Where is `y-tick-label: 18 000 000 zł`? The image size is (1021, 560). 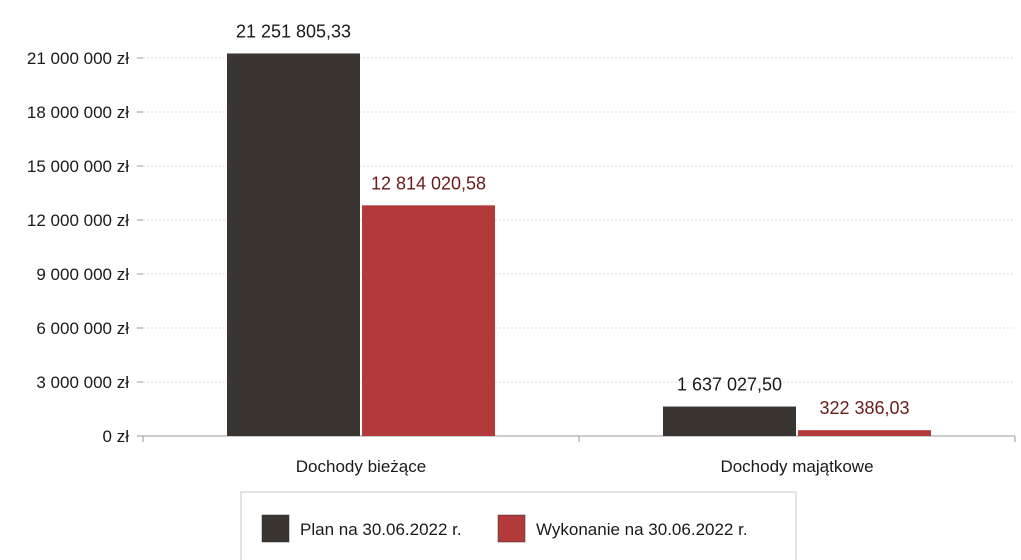
y-tick-label: 18 000 000 zł is located at coordinates (78, 112).